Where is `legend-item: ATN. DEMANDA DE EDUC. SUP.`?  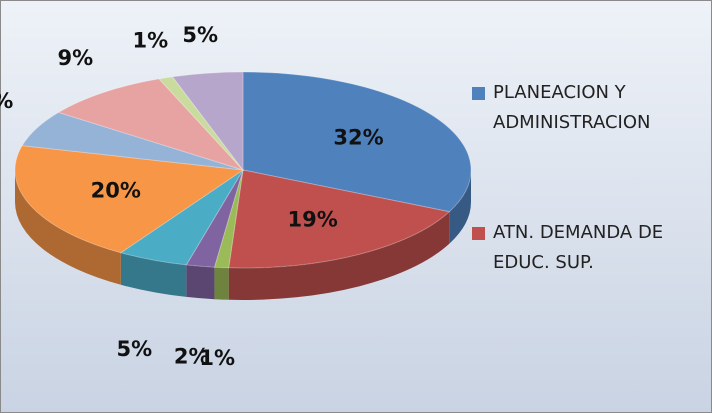 legend-item: ATN. DEMANDA DE EDUC. SUP. is located at coordinates (589, 248).